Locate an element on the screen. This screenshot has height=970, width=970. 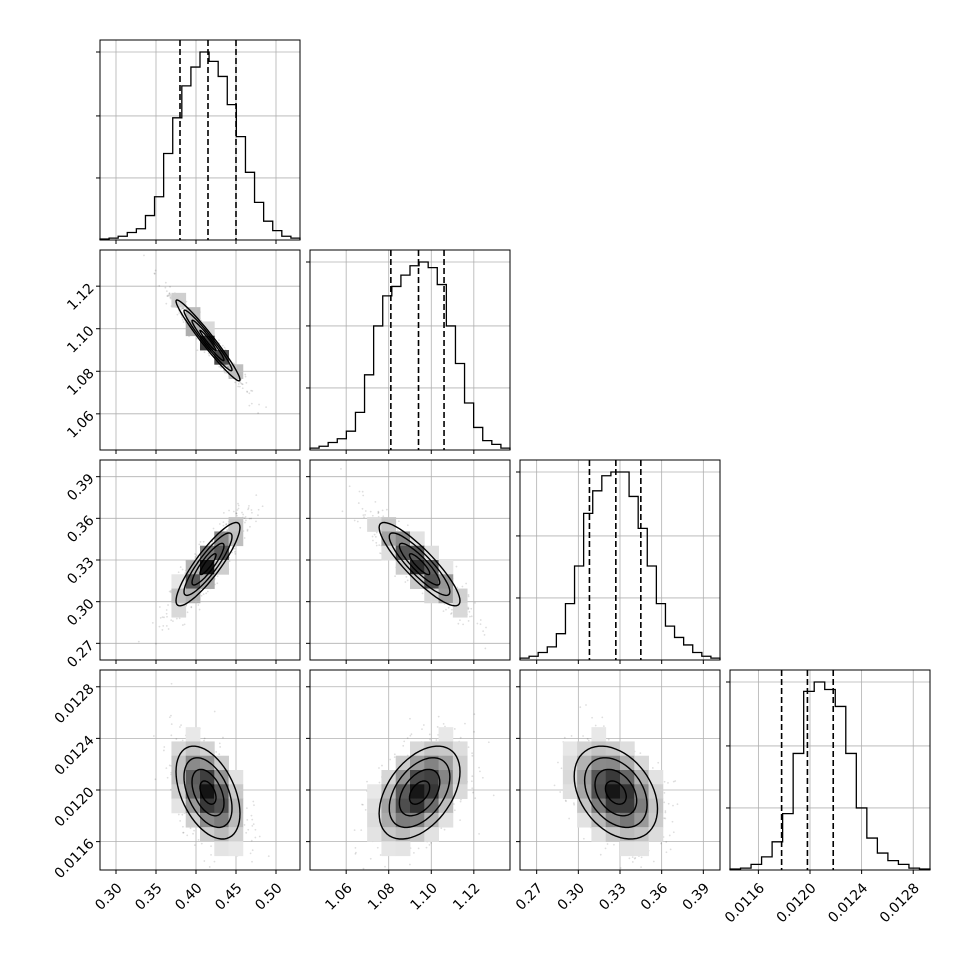
x-tick-label: 0.0124 is located at coordinates (848, 903).